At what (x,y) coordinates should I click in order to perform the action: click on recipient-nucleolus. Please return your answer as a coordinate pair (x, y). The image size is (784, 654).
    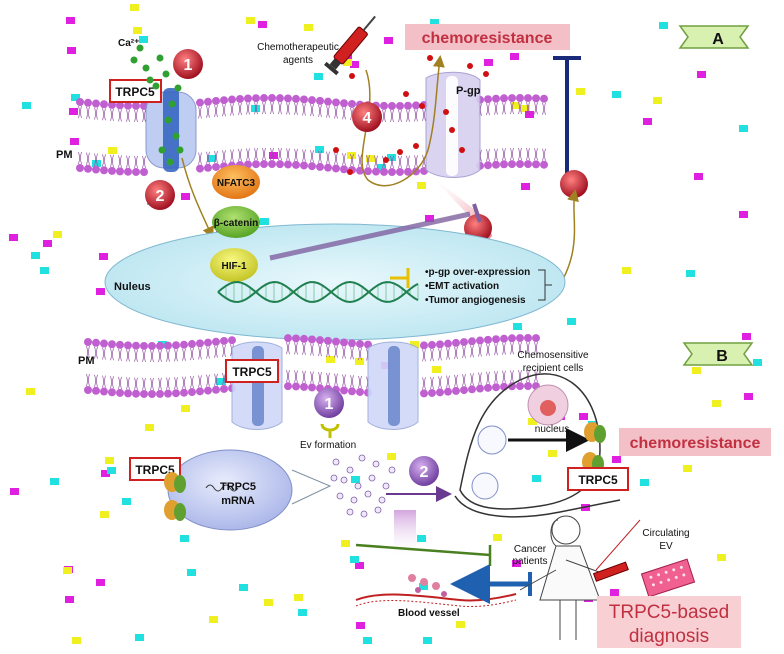
    Looking at the image, I should click on (548, 408).